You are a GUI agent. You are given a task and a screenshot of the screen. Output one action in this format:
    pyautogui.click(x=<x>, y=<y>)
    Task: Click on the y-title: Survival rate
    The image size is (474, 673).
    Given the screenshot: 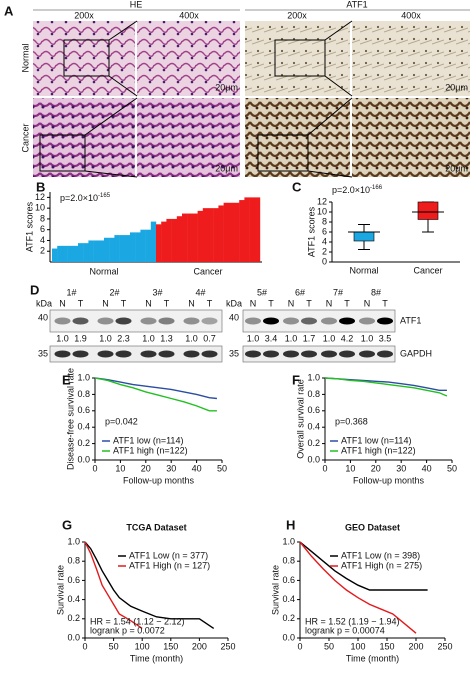 What is the action you would take?
    pyautogui.click(x=60, y=590)
    